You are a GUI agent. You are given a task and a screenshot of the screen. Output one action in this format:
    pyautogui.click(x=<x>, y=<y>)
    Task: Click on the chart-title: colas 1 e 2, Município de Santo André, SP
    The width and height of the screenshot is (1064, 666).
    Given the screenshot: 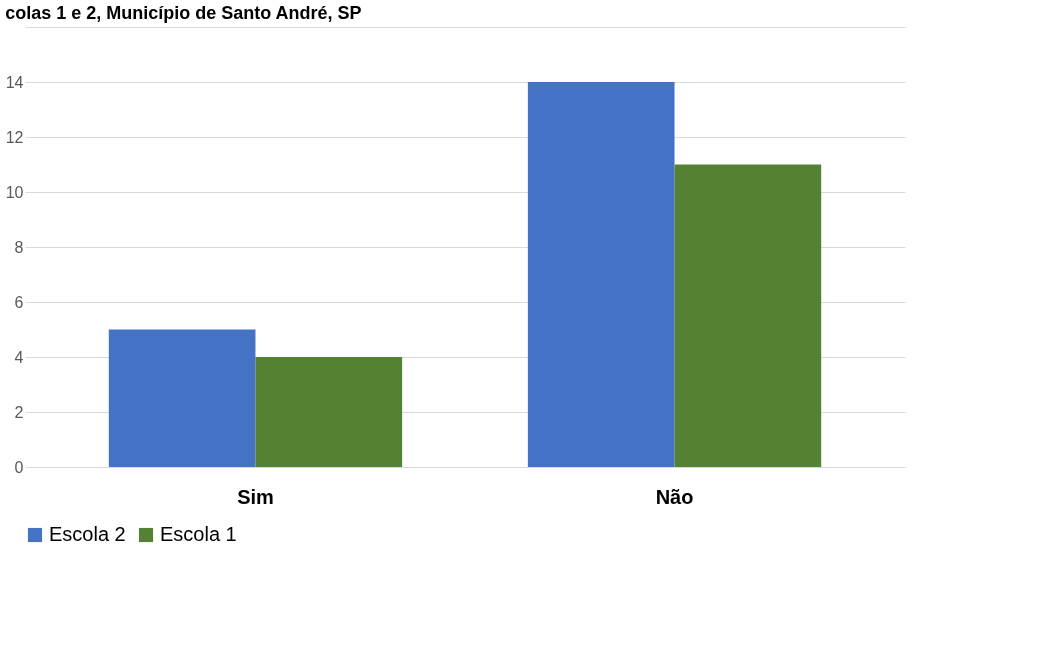 What is the action you would take?
    pyautogui.click(x=183, y=13)
    